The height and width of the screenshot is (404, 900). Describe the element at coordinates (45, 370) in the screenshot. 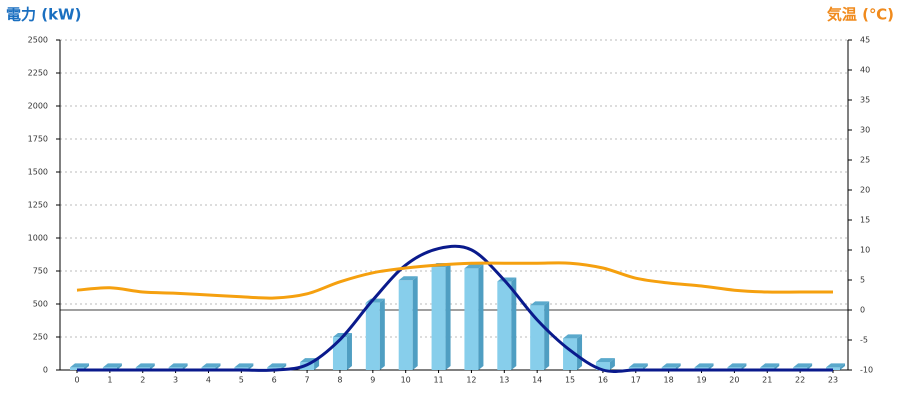

I see `y-tick-label: 0` at that location.